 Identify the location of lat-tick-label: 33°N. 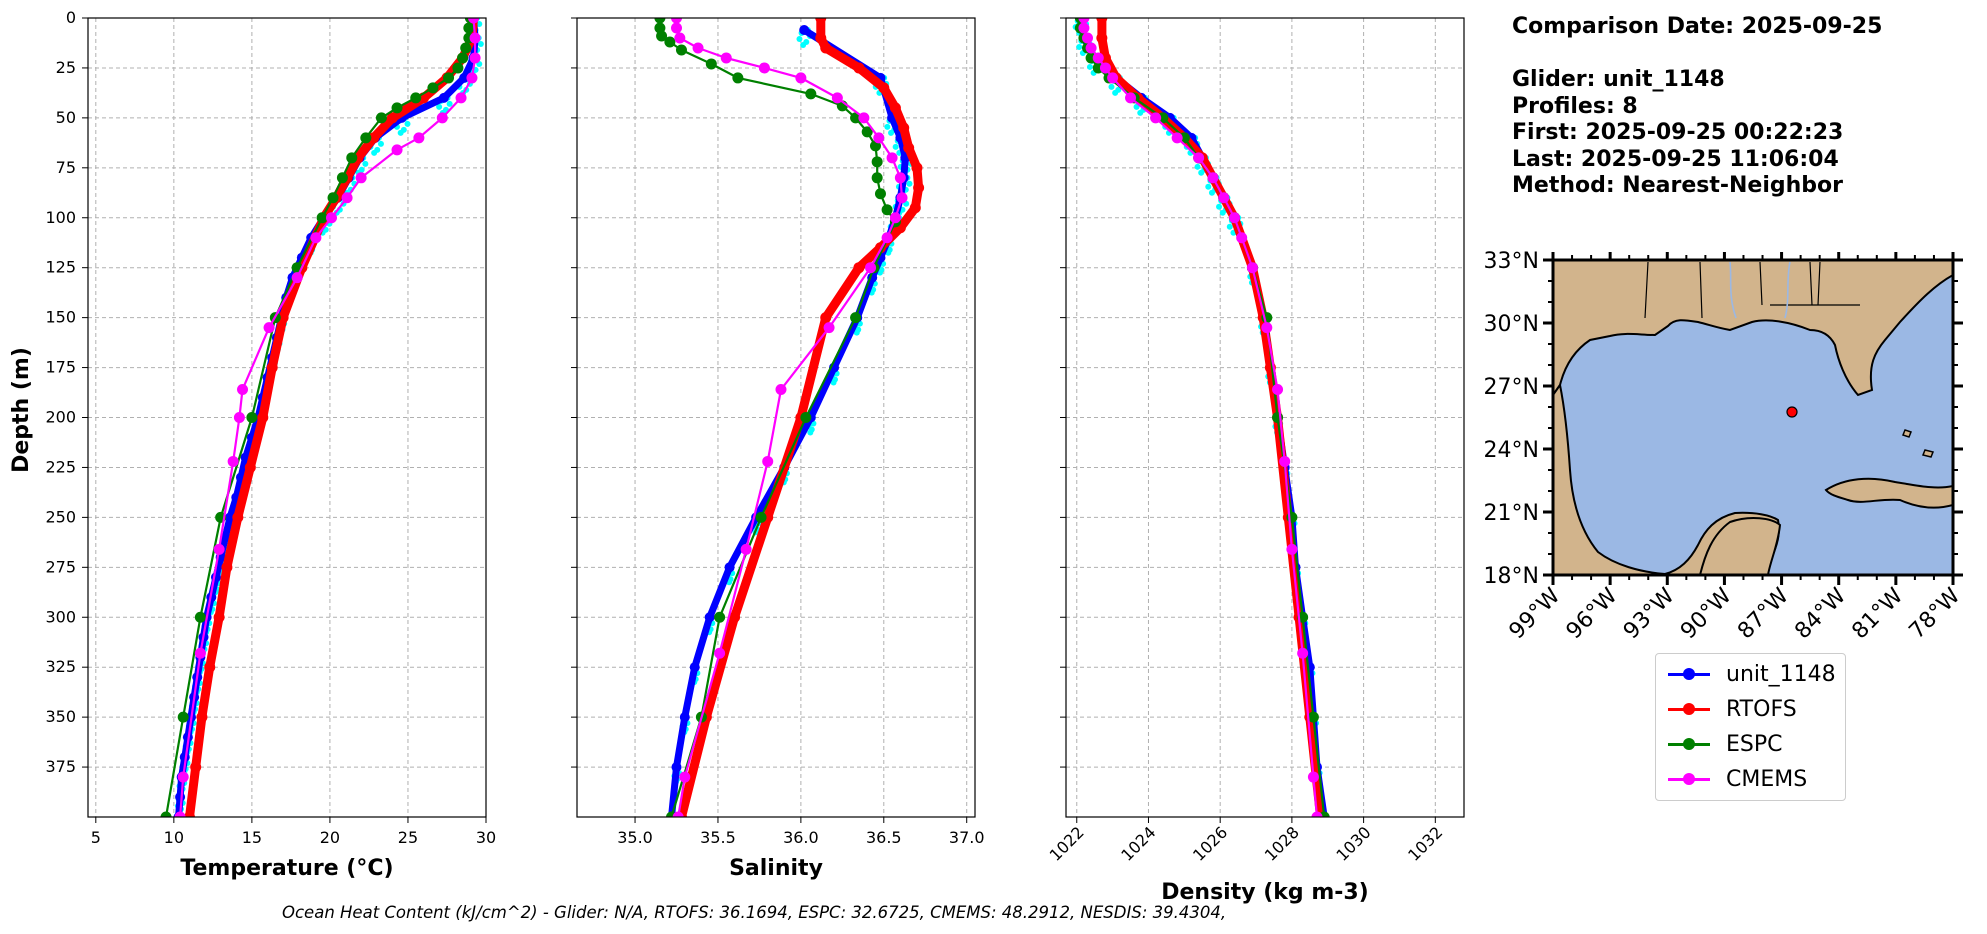
(1511, 261).